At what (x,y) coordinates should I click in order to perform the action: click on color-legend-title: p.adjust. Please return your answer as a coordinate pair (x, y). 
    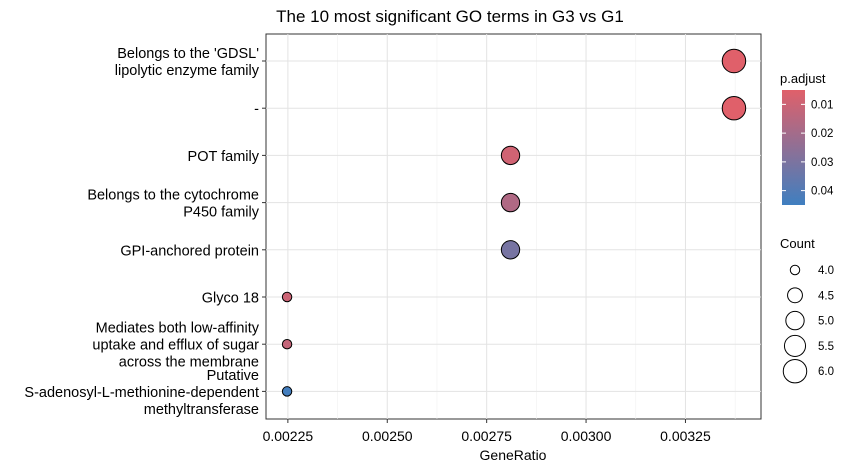
    Looking at the image, I should click on (803, 78).